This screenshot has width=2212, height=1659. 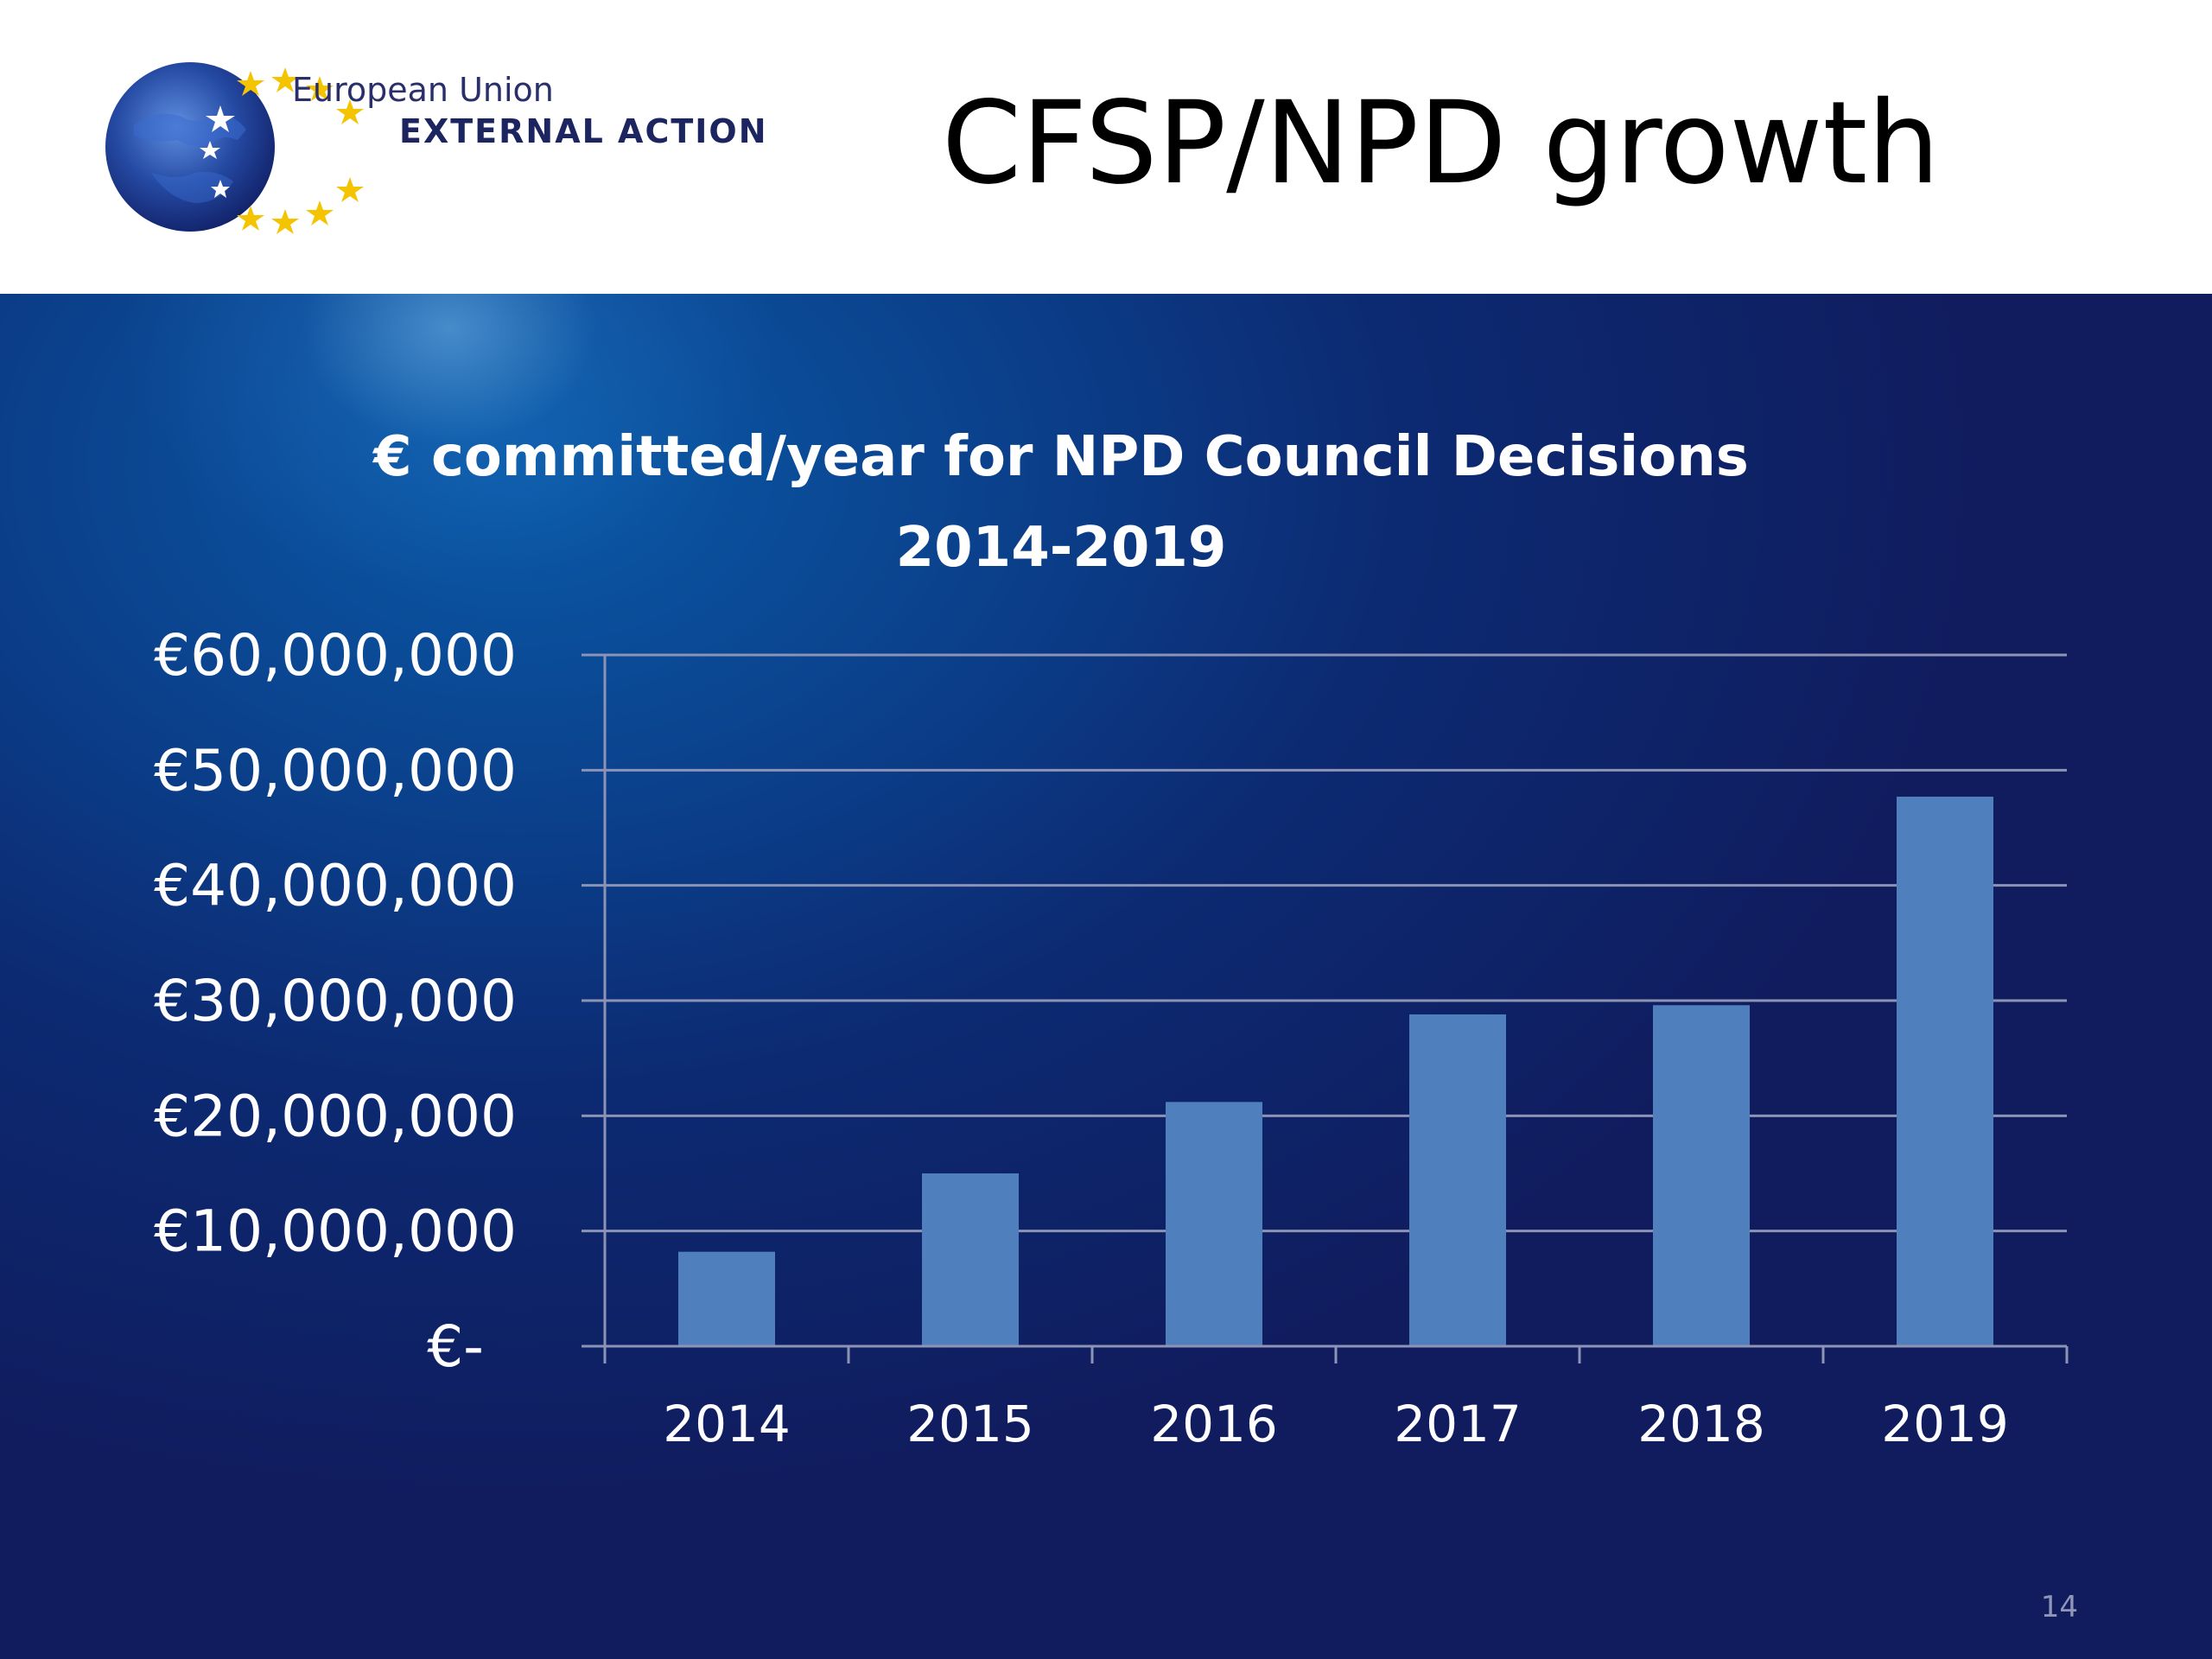 I want to click on y-tick-label: €40,000,000, so click(x=335, y=886).